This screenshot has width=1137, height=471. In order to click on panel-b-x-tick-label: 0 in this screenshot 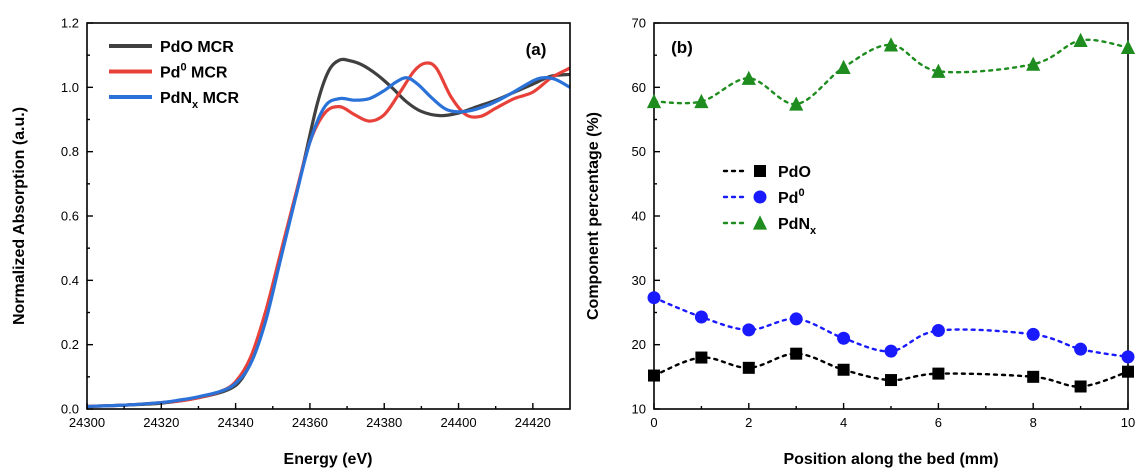, I will do `click(653, 422)`.